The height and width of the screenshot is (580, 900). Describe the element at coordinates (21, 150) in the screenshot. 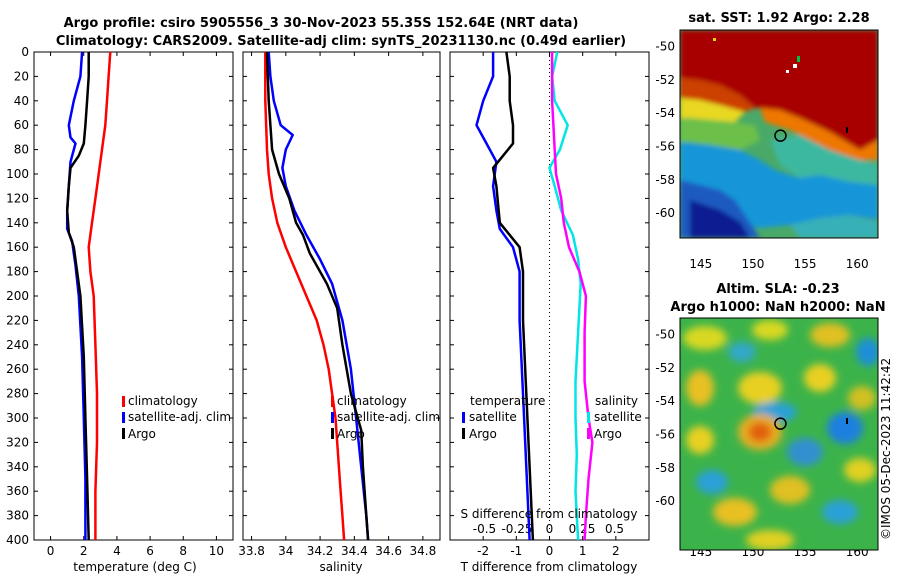

I see `depth-tick-label: 80` at that location.